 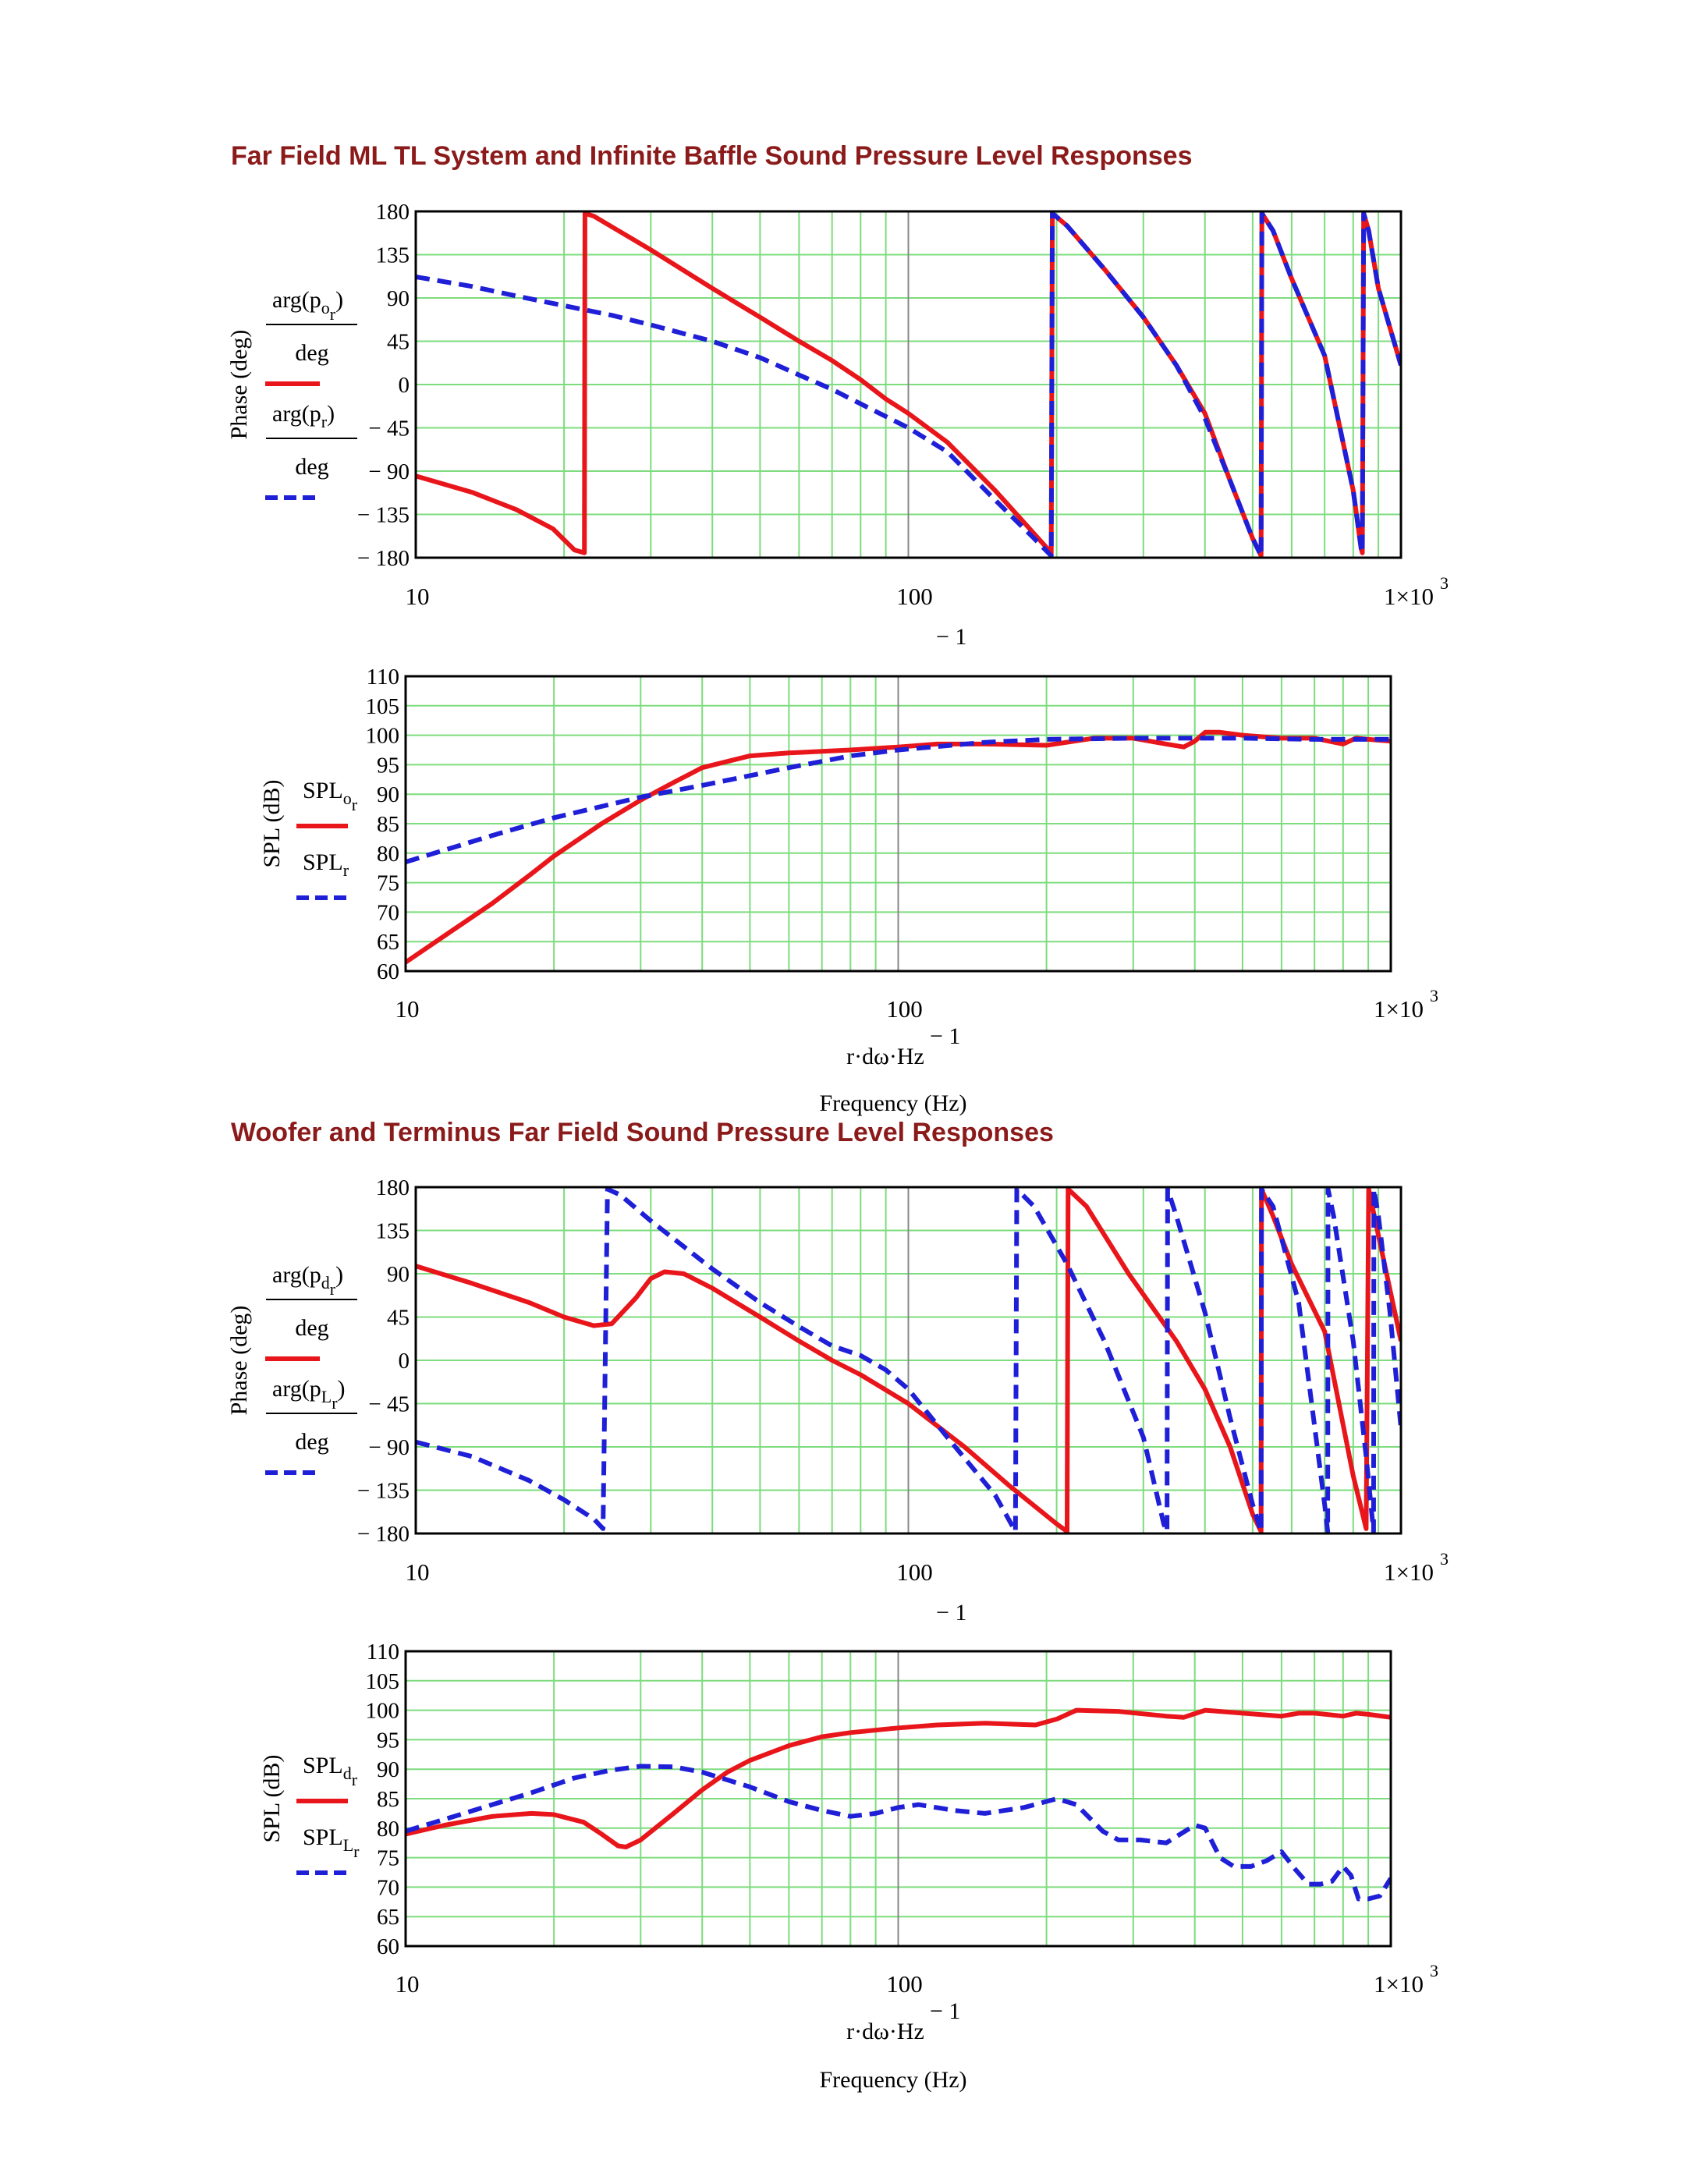 I want to click on series-arg_pLr, so click(x=908, y=1360).